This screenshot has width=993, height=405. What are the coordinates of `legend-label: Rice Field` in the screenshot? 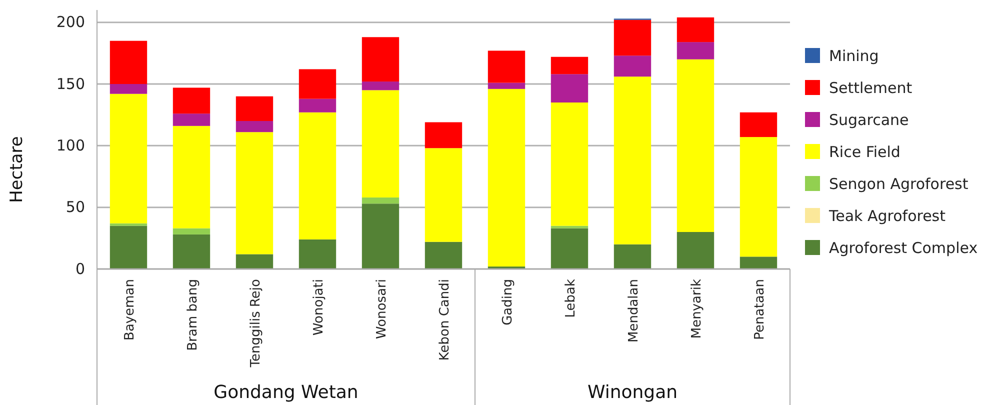 It's located at (864, 152).